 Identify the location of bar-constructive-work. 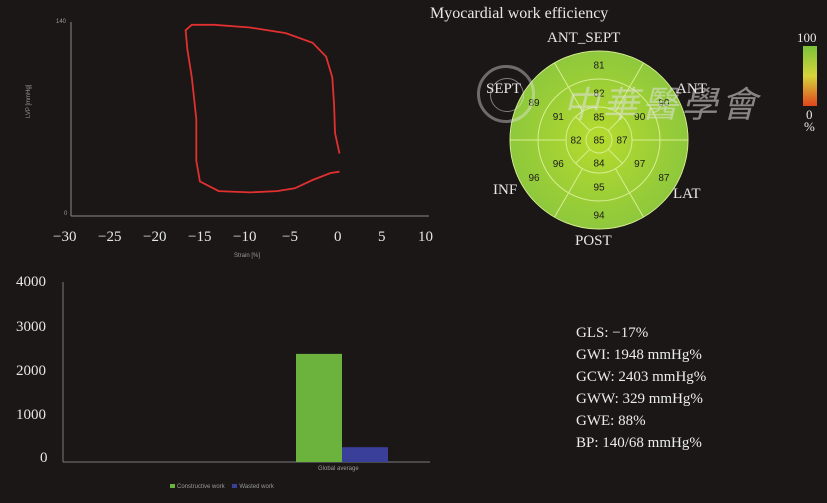
(319, 407).